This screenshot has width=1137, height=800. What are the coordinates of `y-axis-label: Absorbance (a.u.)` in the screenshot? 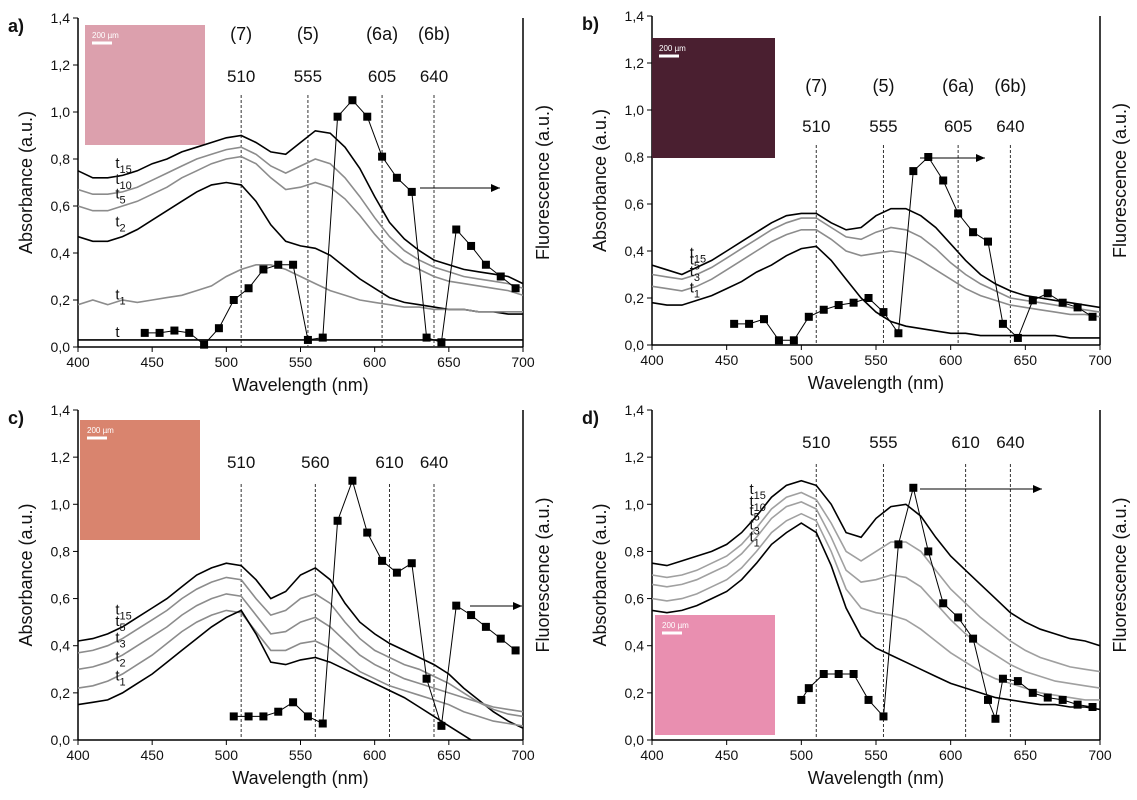 It's located at (600, 574).